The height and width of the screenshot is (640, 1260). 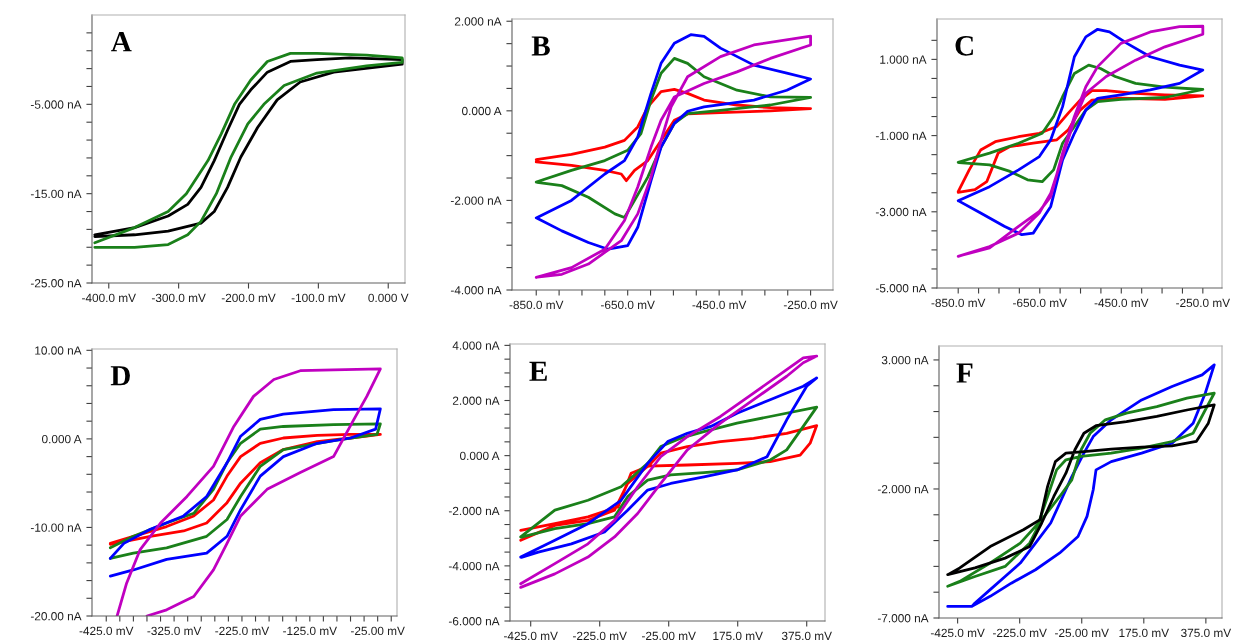 I want to click on y-tick-label: -6.000 nA, so click(x=474, y=621).